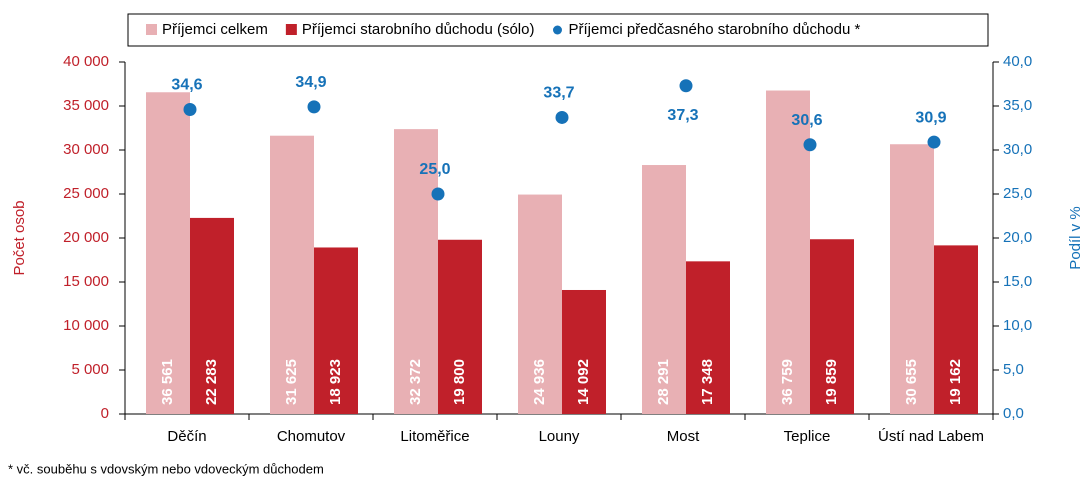 Image resolution: width=1091 pixels, height=481 pixels. I want to click on dot-label: 30,9, so click(930, 117).